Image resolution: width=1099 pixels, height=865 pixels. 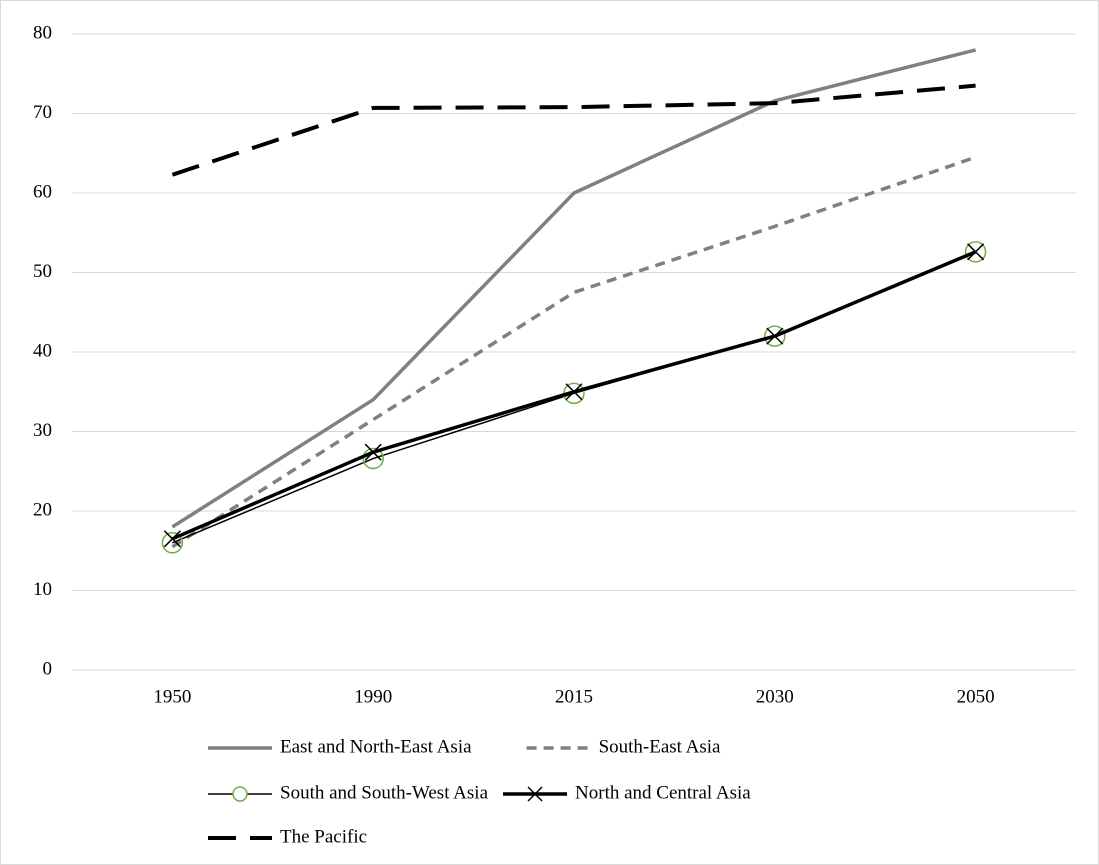 What do you see at coordinates (660, 746) in the screenshot?
I see `legend-label: South-East Asia` at bounding box center [660, 746].